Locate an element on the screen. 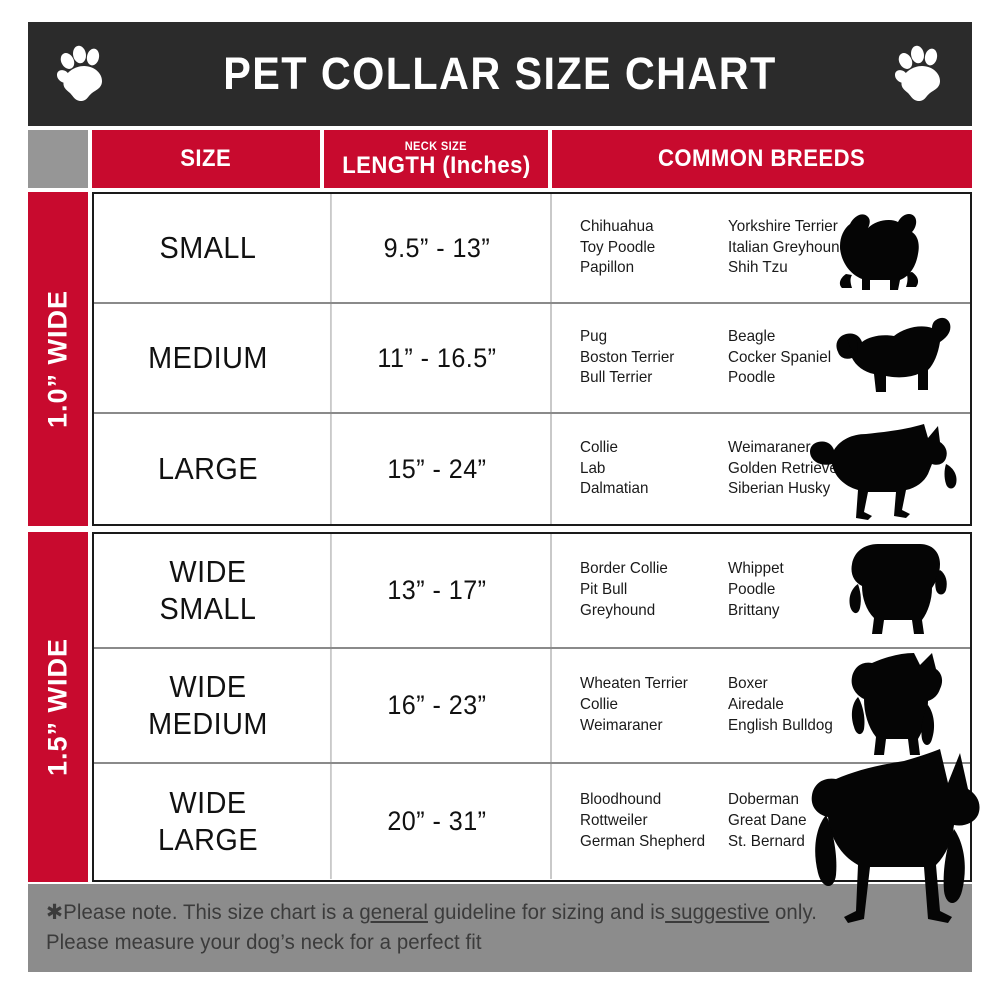 This screenshot has height=1000, width=1000. row-length-value: 13” - 17” is located at coordinates (435, 590).